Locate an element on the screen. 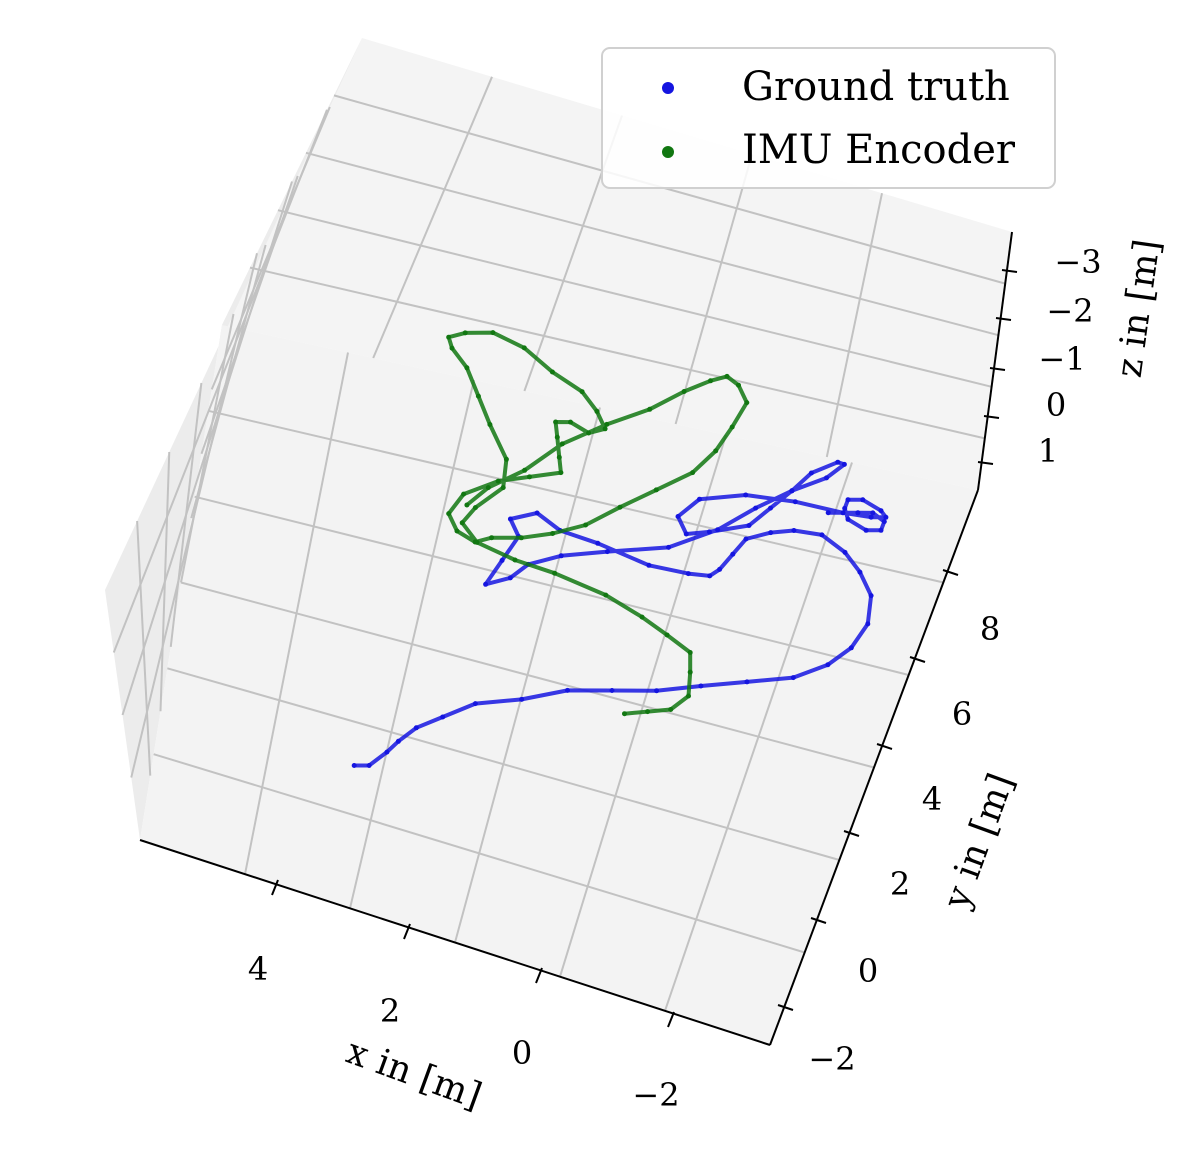 The width and height of the screenshot is (1196, 1154). x-tick-label: 4 is located at coordinates (258, 969).